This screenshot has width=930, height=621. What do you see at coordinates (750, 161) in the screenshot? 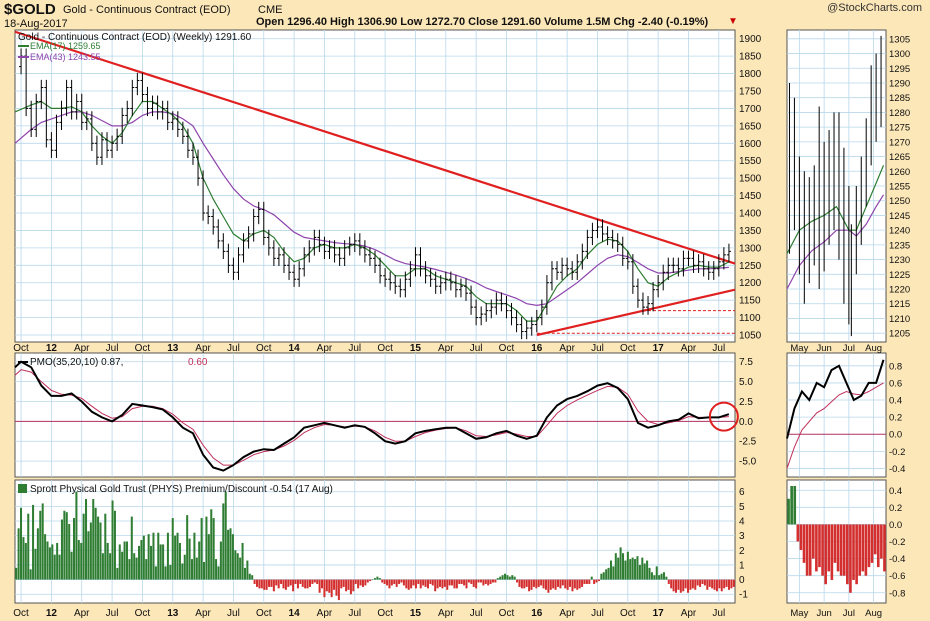
I see `main-y-tick-label: 1550` at bounding box center [750, 161].